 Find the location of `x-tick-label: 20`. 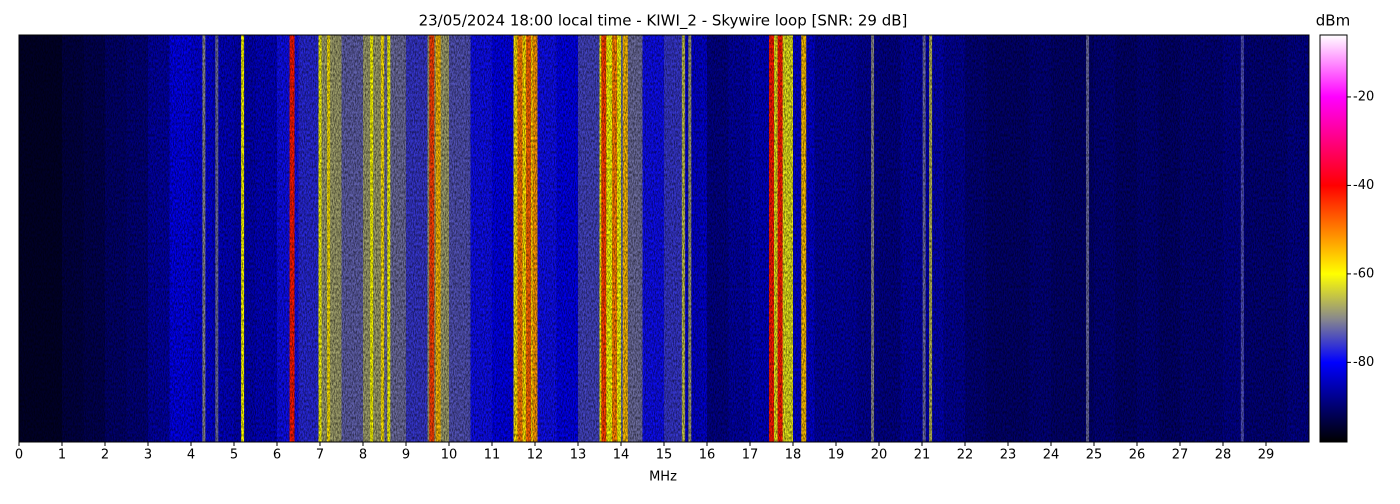

x-tick-label: 20 is located at coordinates (879, 455).